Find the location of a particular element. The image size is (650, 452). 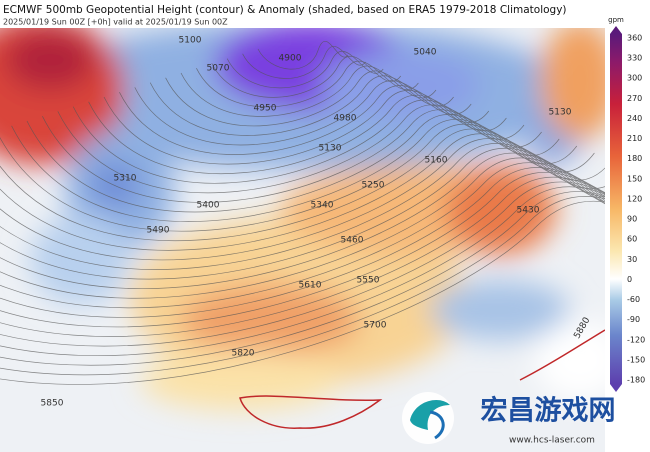

contour-label: 5340 is located at coordinates (322, 206).